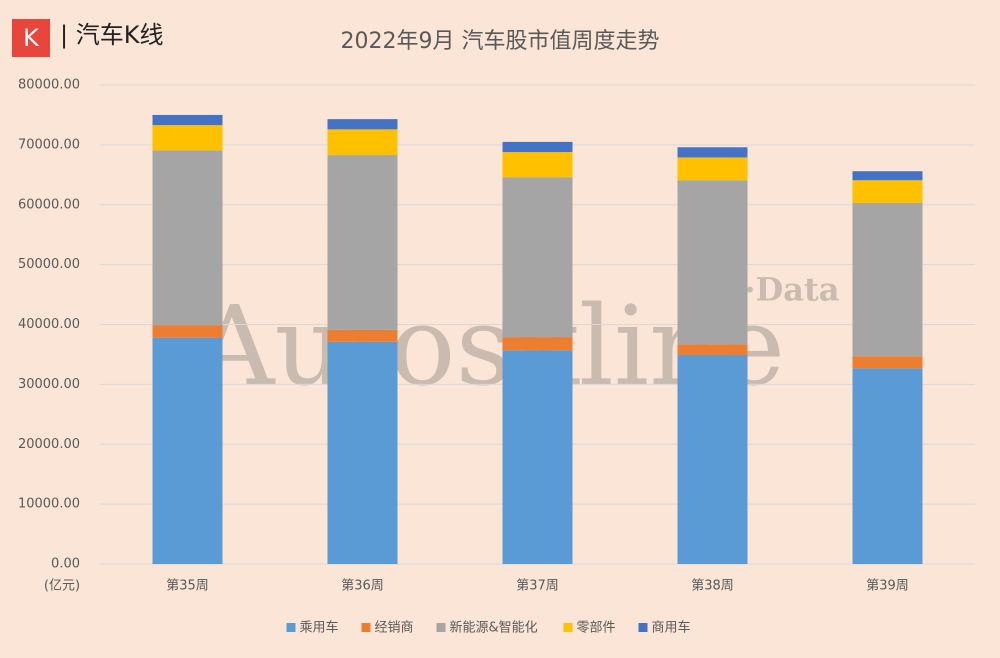  What do you see at coordinates (537, 586) in the screenshot?
I see `x-tick-label: 第37周` at bounding box center [537, 586].